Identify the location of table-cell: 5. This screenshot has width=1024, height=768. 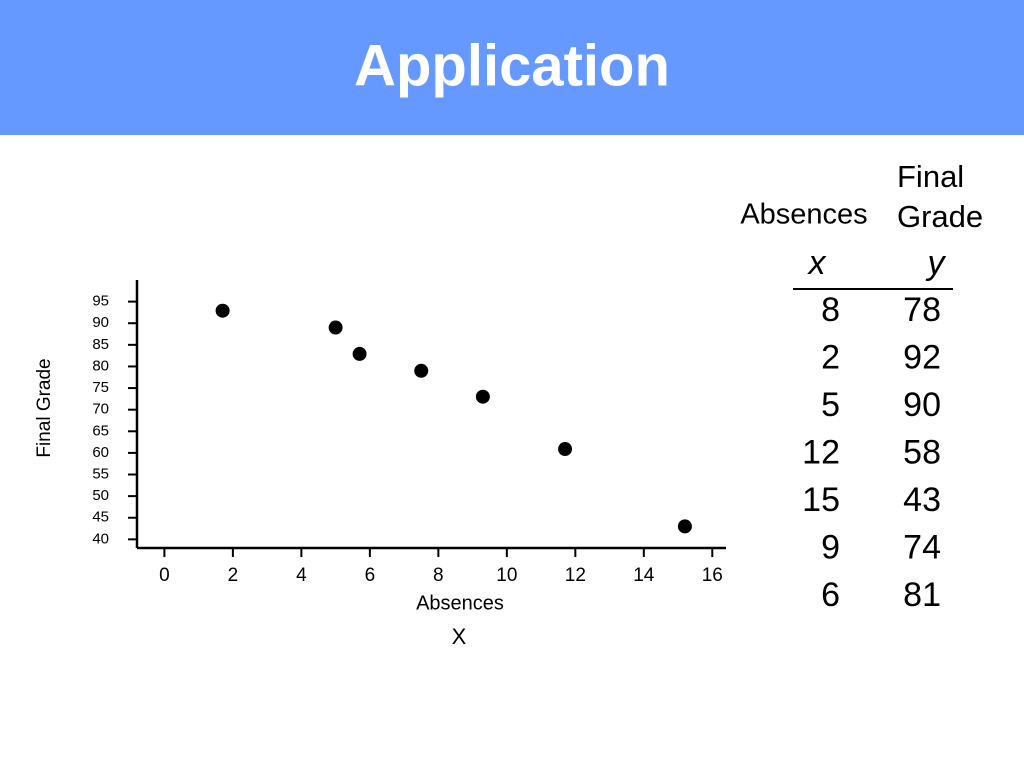
(830, 405).